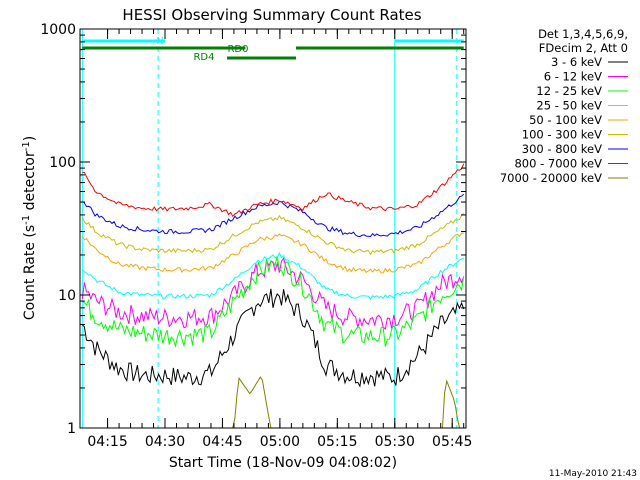  Describe the element at coordinates (576, 62) in the screenshot. I see `legend-label-0: 3 - 6 keV` at that location.